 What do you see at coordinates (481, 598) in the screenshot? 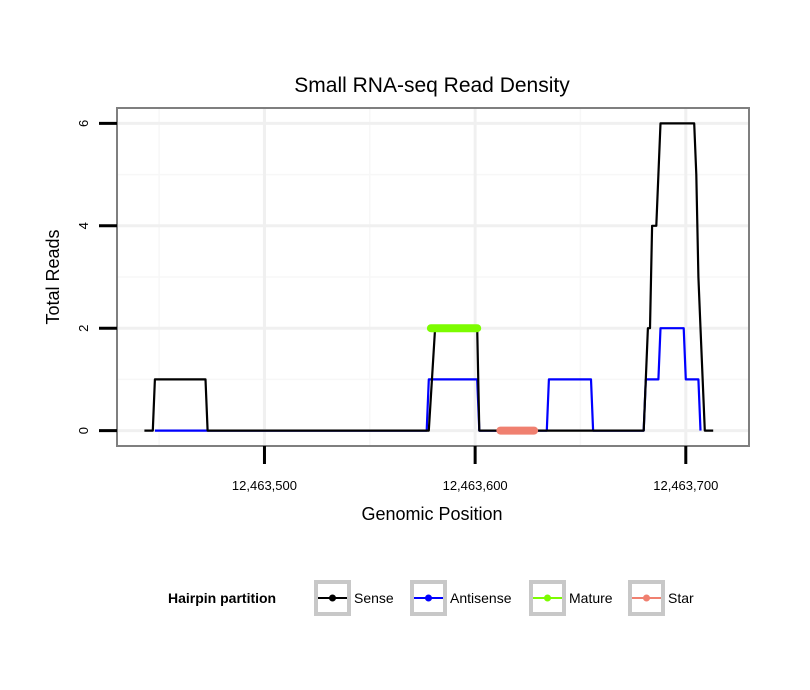
I see `legend-label: Antisense` at bounding box center [481, 598].